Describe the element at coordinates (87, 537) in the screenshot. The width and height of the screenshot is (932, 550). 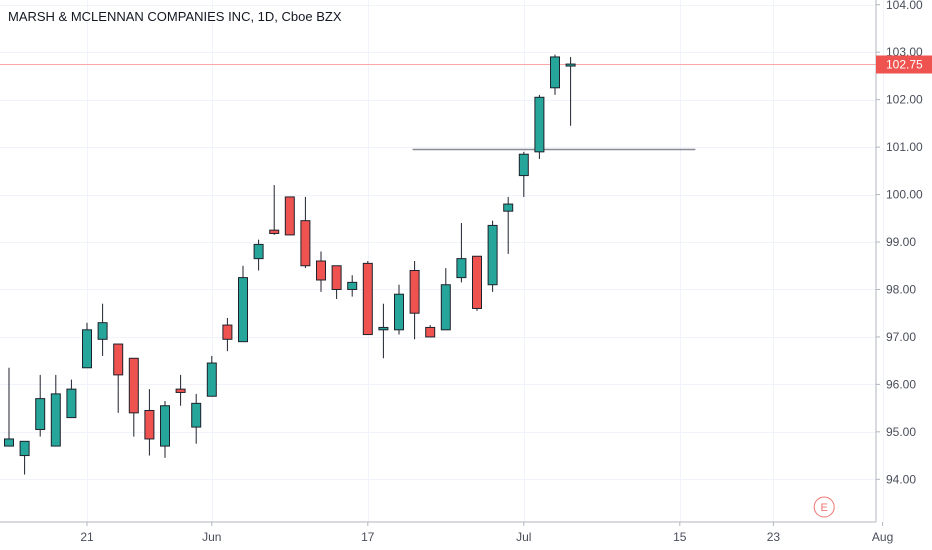
I see `time-tick-label: 21` at that location.